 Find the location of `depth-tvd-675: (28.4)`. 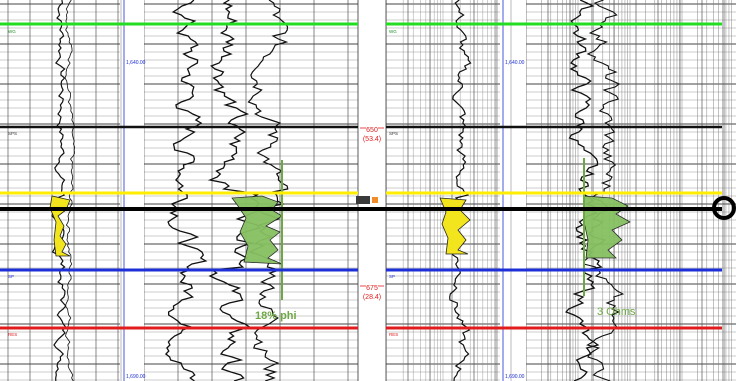

depth-tvd-675: (28.4) is located at coordinates (372, 297).